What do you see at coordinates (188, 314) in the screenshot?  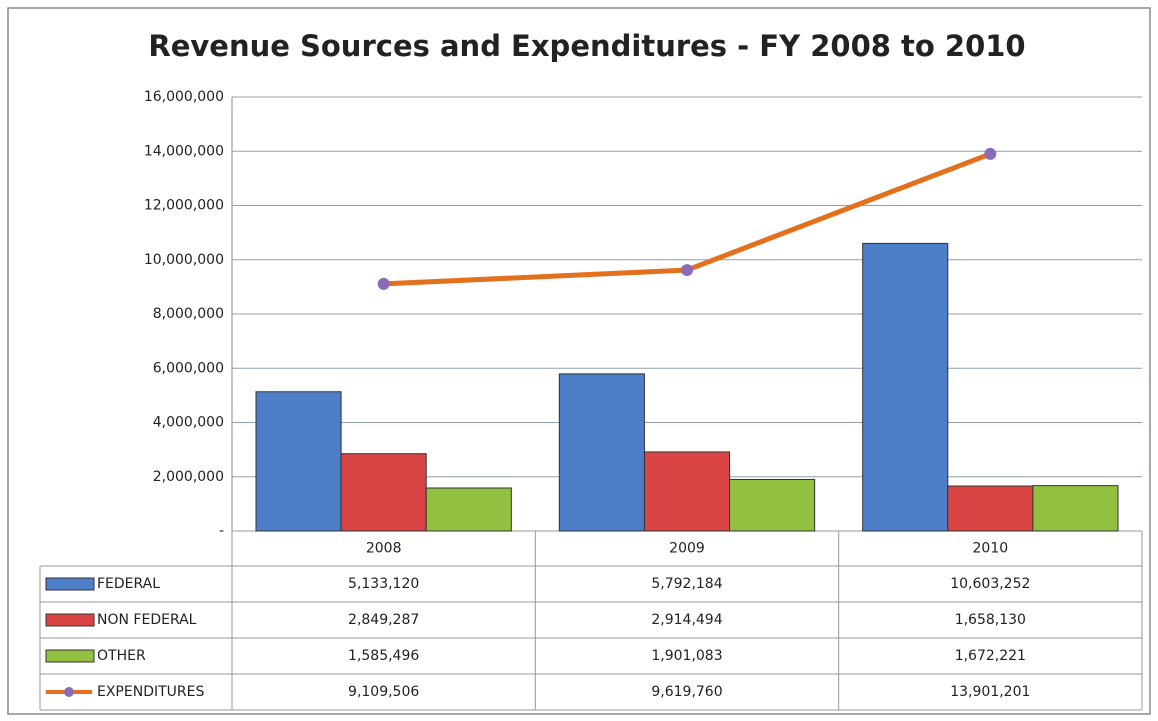 I see `y-tick-label: 8,000,000` at bounding box center [188, 314].